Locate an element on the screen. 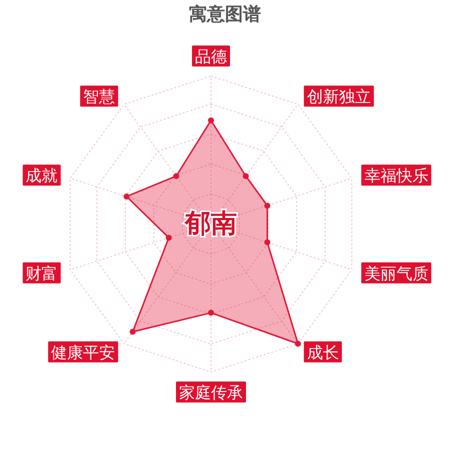 The image size is (450, 450). chart-title: 寓意图谱 is located at coordinates (225, 14).